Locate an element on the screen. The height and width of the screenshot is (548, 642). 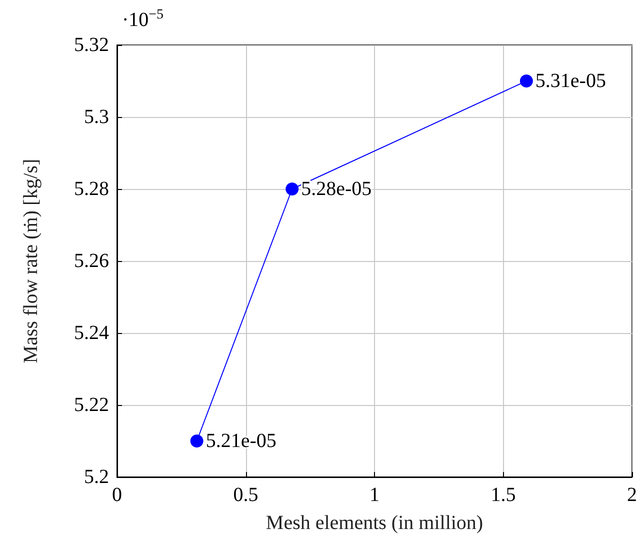
y-tick-label: 5.32 is located at coordinates (91, 45).